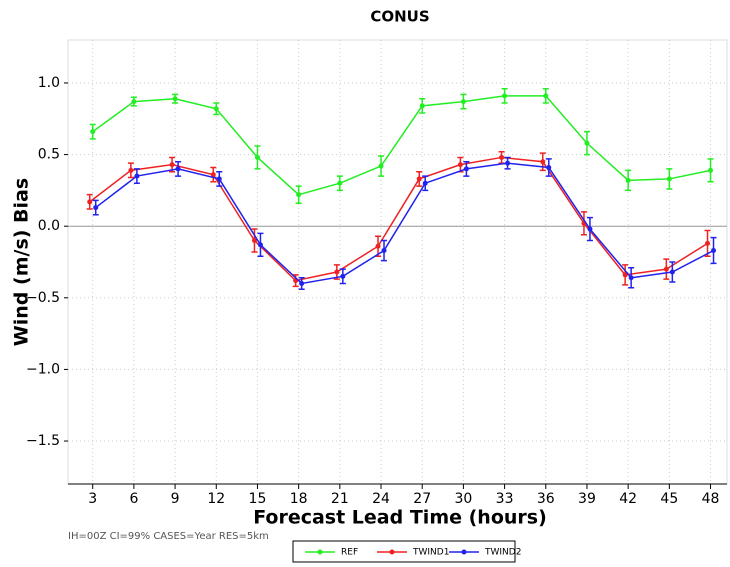  What do you see at coordinates (422, 499) in the screenshot?
I see `x-tick-label: 27` at bounding box center [422, 499].